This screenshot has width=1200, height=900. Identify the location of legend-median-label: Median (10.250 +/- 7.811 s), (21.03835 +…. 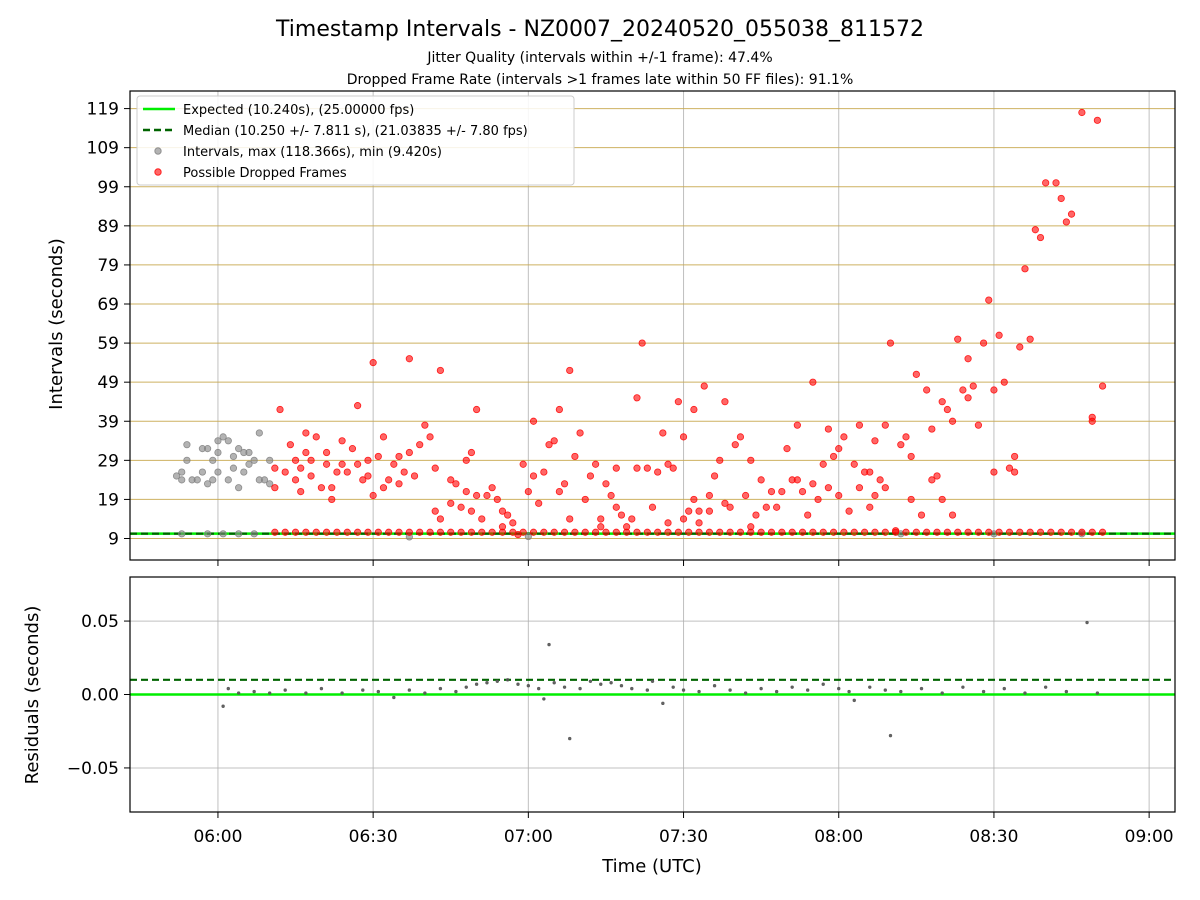
(355, 131).